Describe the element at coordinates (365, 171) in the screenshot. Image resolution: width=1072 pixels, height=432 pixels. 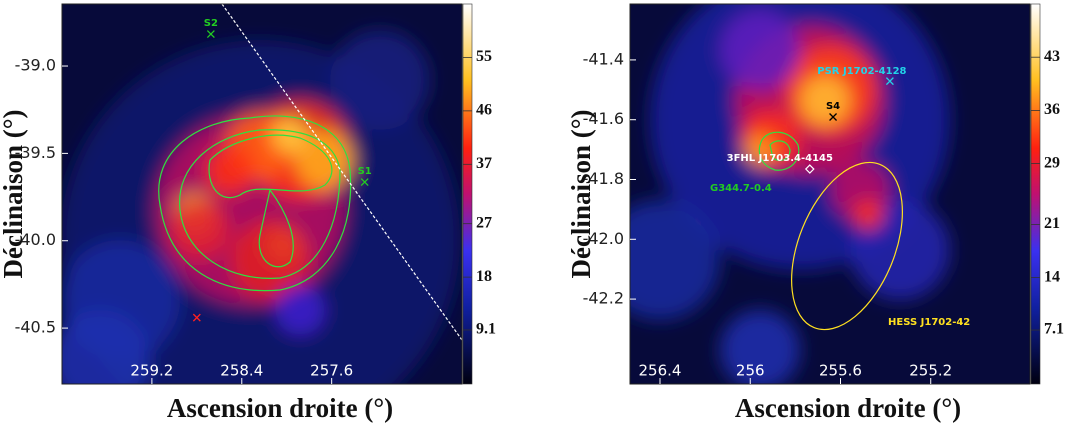
I see `source-label: S1` at that location.